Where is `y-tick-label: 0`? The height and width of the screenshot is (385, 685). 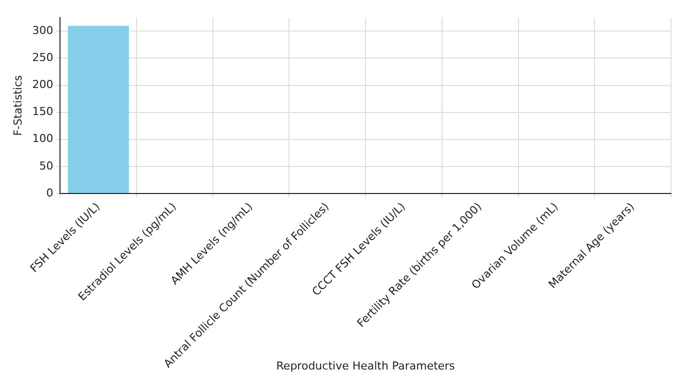
y-tick-label: 0 is located at coordinates (50, 193).